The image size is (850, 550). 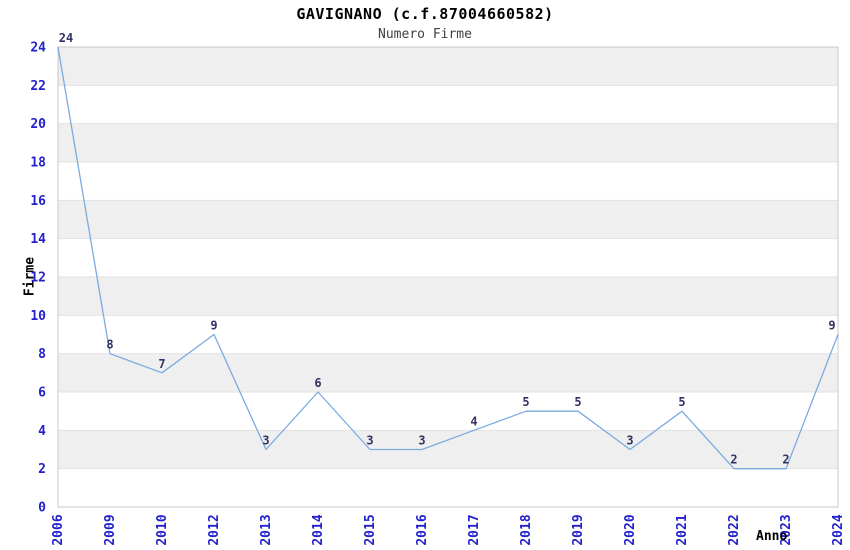 What do you see at coordinates (734, 529) in the screenshot?
I see `x-tick-label: 2022` at bounding box center [734, 529].